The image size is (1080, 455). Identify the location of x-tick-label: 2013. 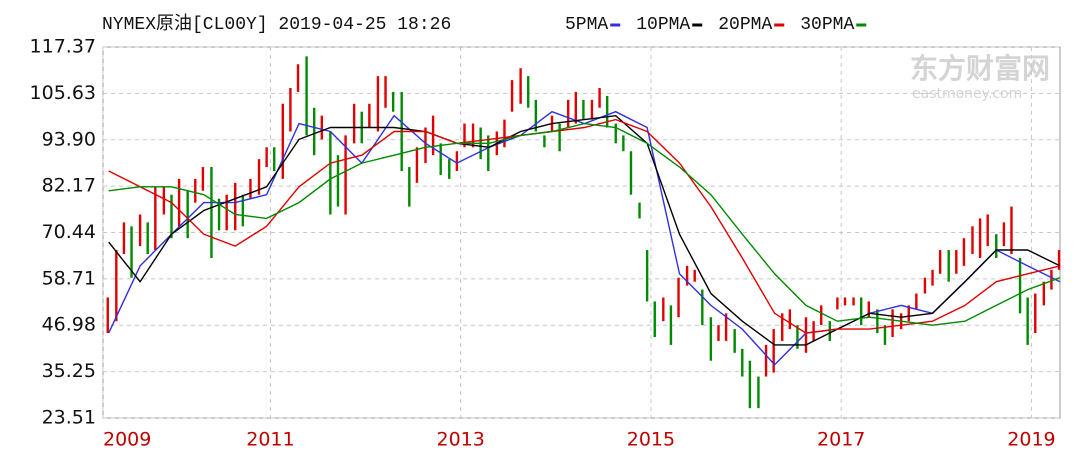
(461, 440).